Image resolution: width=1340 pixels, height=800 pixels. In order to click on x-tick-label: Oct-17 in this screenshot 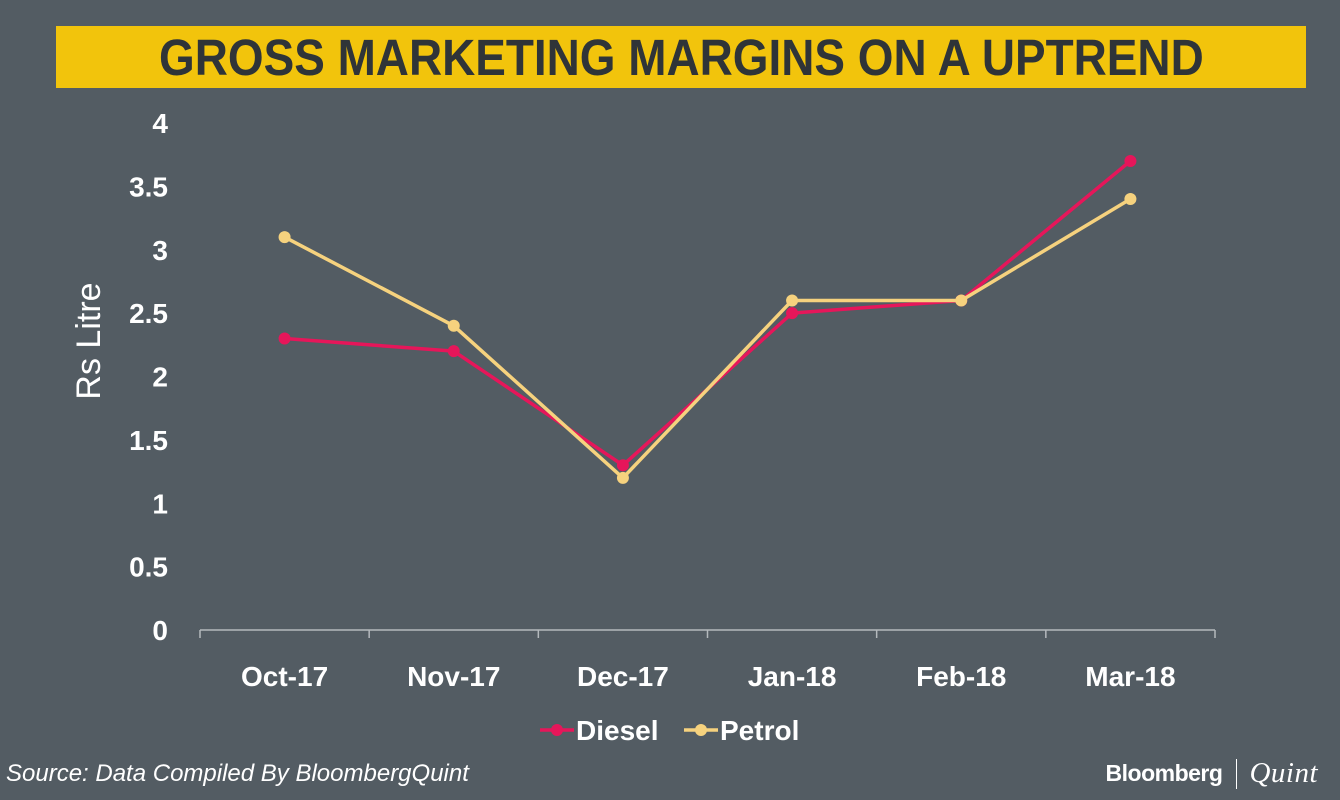, I will do `click(284, 676)`.